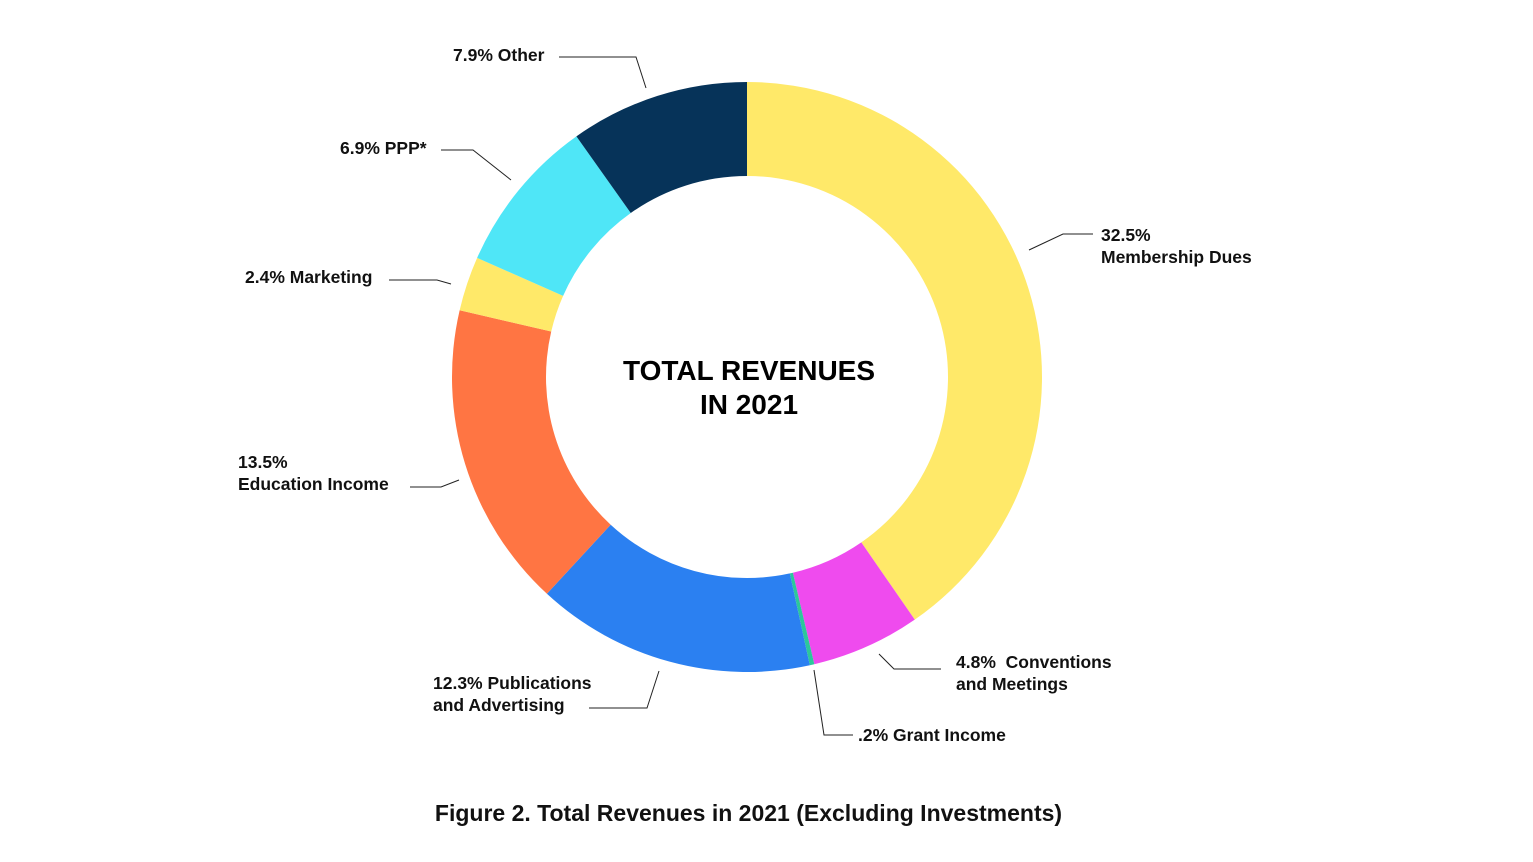  I want to click on label-membership-dues: 32.5% Membership Dues, so click(1176, 246).